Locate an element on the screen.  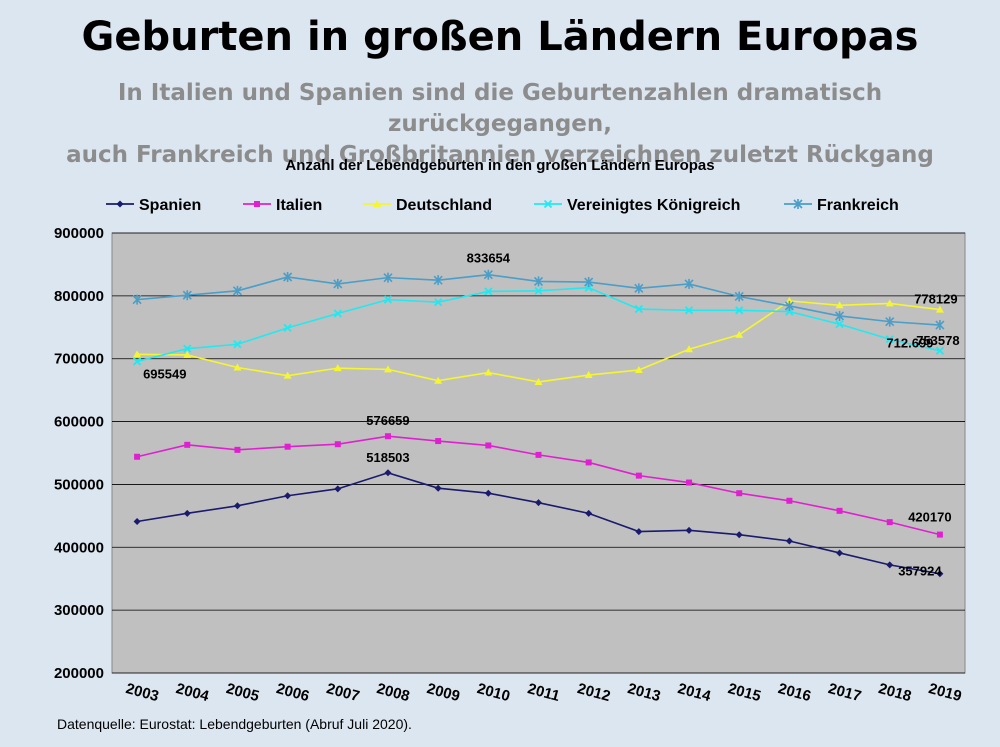
data-label: 518503 is located at coordinates (387, 457).